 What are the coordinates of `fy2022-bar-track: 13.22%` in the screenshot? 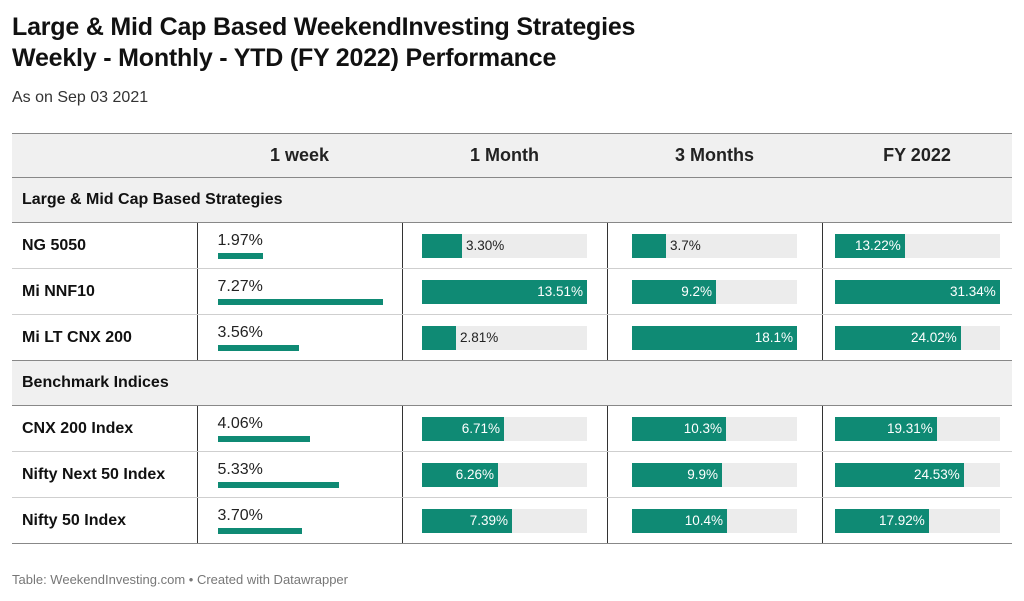 It's located at (917, 245).